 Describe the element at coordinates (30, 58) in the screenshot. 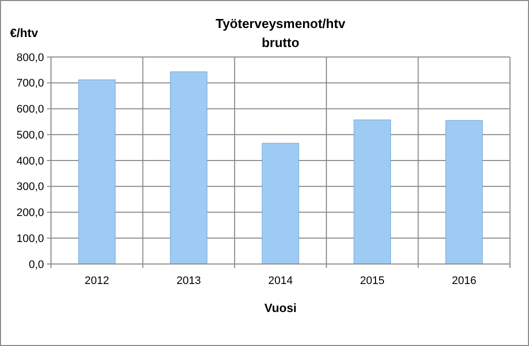

I see `y-tick-label: 800,0` at that location.